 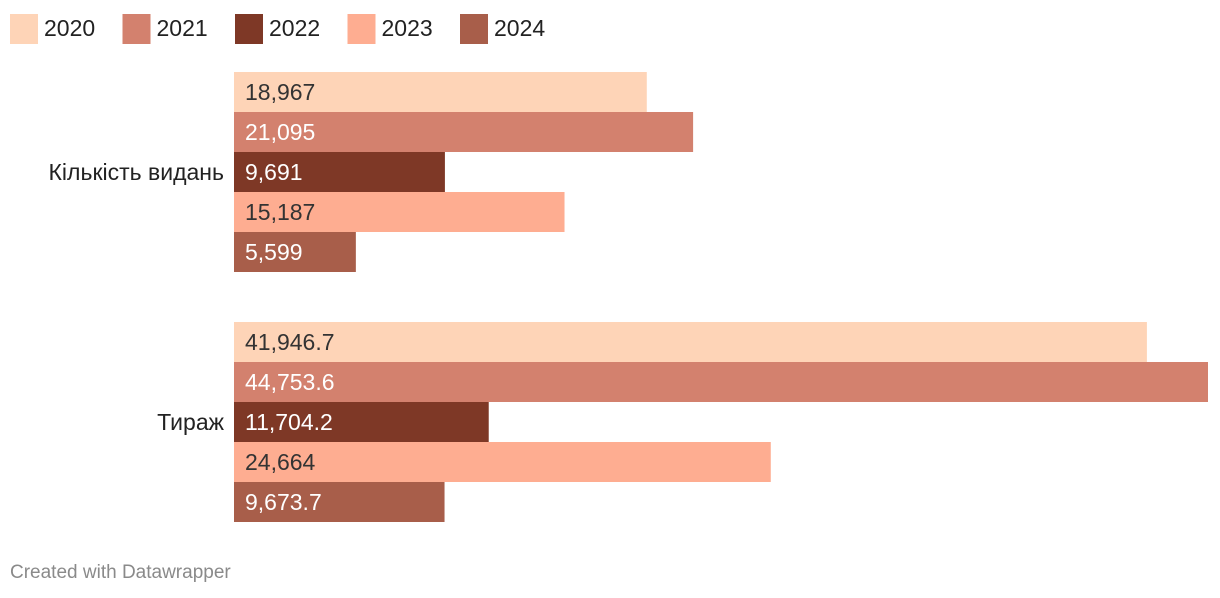 I want to click on data-label: 41,946.7, so click(x=290, y=342).